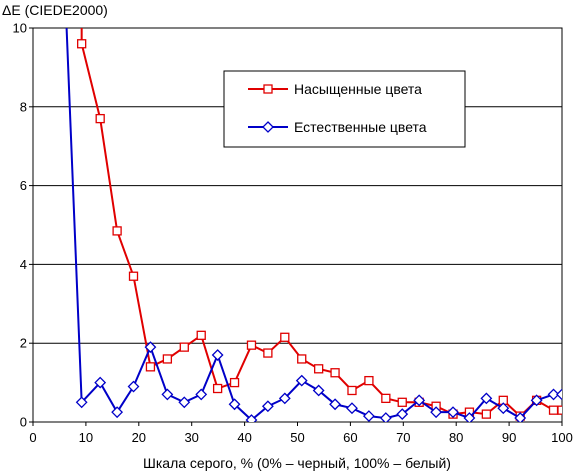 The image size is (574, 472). What do you see at coordinates (23, 422) in the screenshot?
I see `y-tick-label: 0` at bounding box center [23, 422].